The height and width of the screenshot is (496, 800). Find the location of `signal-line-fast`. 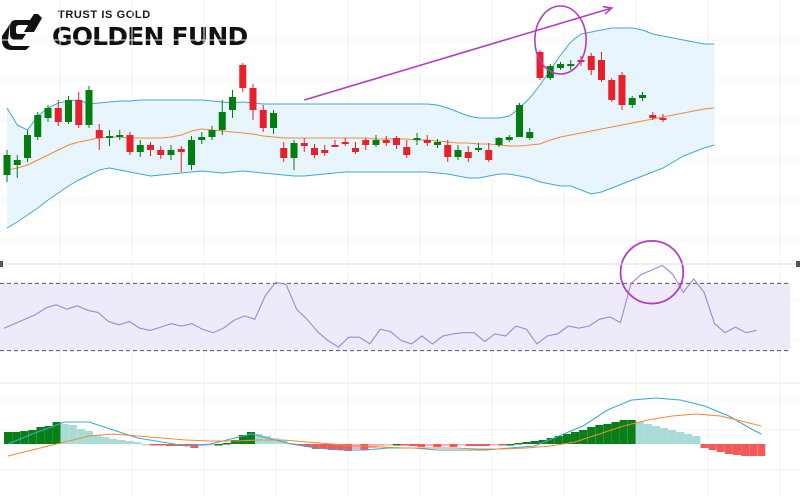

signal-line-fast is located at coordinates (384, 424).